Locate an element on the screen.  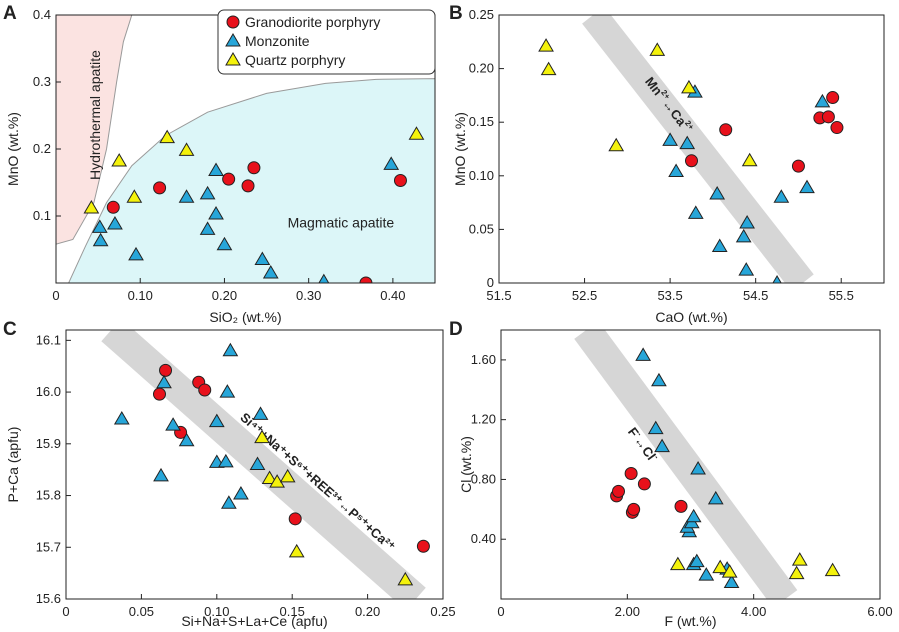
y-tick-label: 0.1 is located at coordinates (42, 215).